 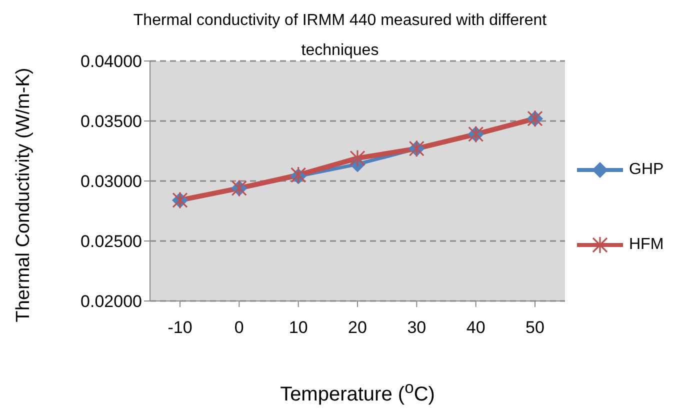 I want to click on y-tick-label: 0.02000, so click(x=111, y=302).